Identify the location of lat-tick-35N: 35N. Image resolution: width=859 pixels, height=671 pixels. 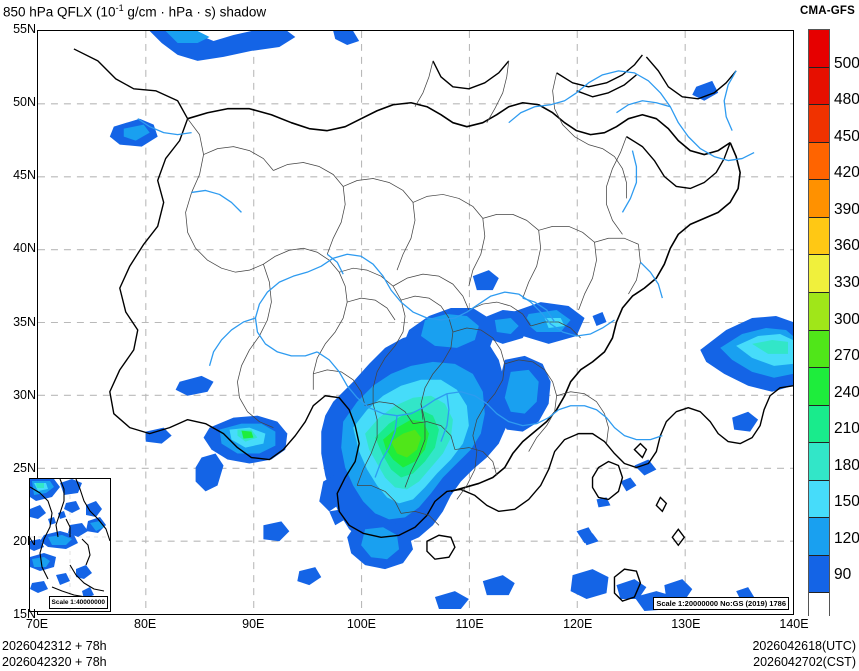
(24, 321).